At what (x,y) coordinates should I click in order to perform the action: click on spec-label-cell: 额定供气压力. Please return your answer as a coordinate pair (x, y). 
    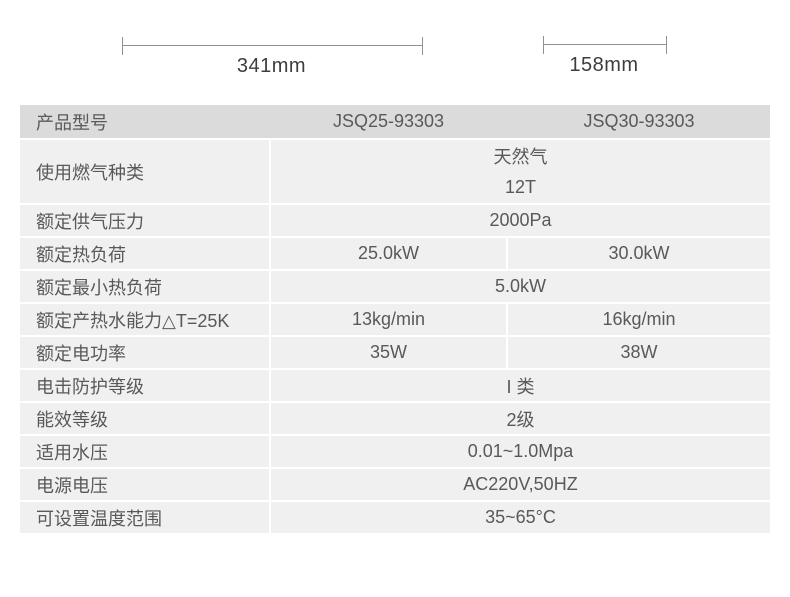
    Looking at the image, I should click on (144, 220).